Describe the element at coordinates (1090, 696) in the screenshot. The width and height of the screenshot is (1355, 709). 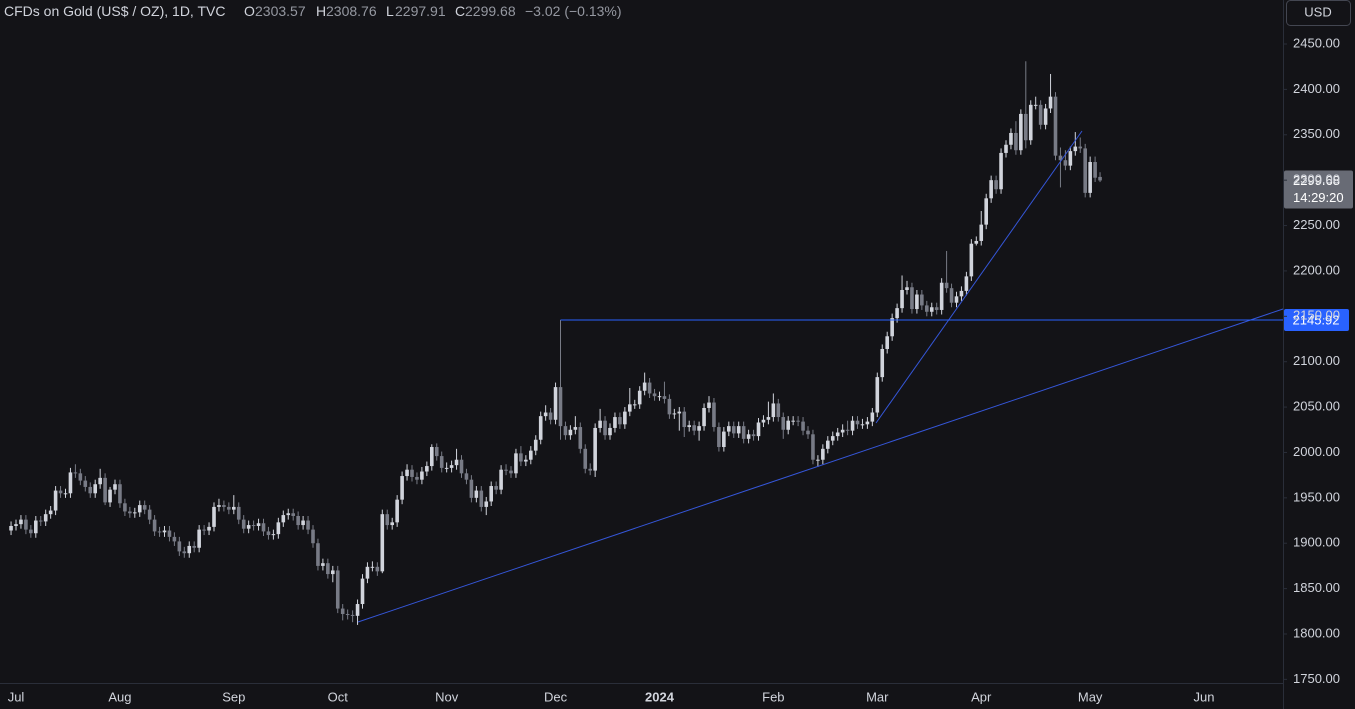
I see `x-tick-label: May` at that location.